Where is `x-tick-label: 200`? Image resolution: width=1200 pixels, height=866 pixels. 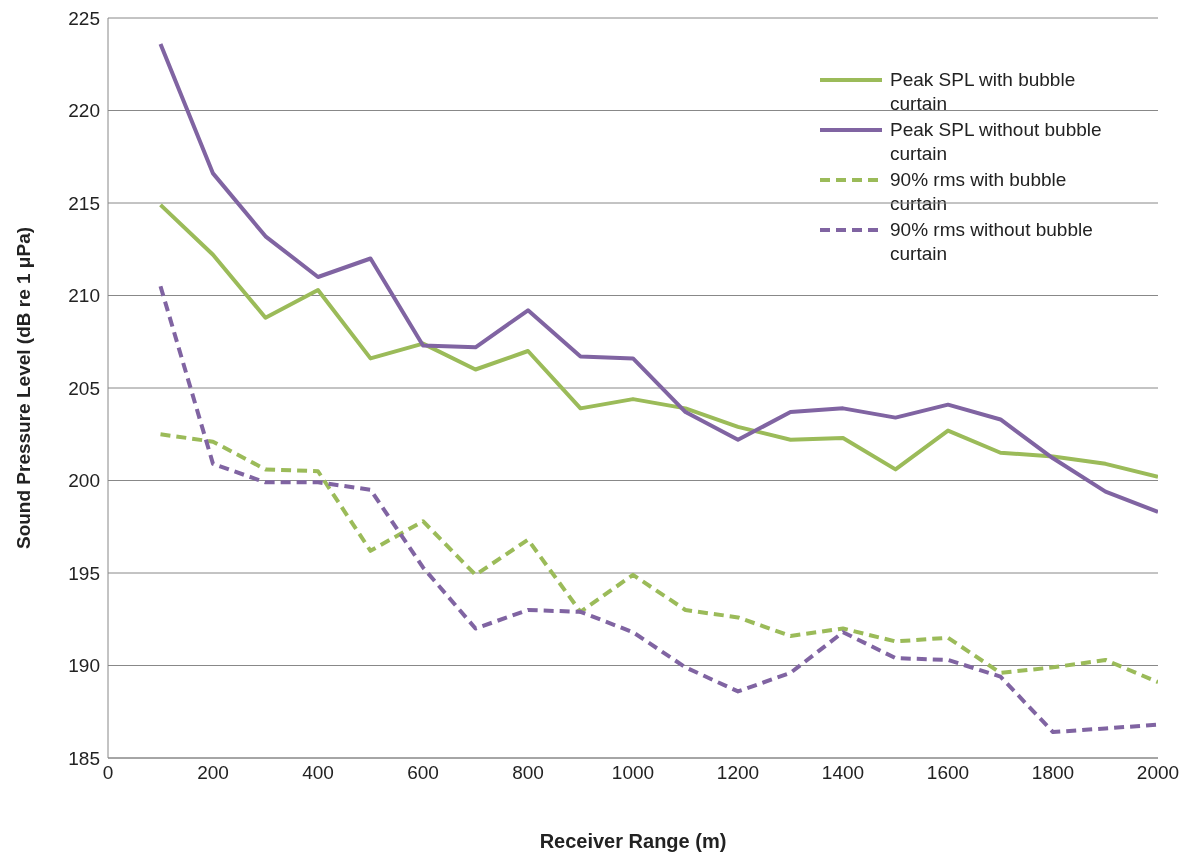
x-tick-label: 200 is located at coordinates (213, 773).